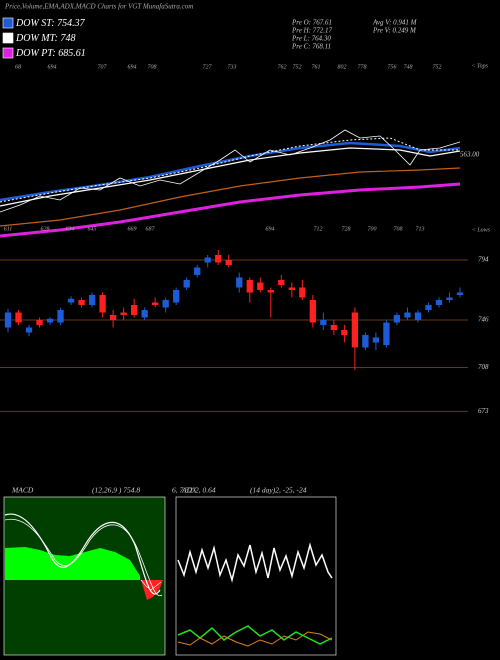 The width and height of the screenshot is (500, 660). What do you see at coordinates (22, 490) in the screenshot?
I see `macd-label: MACD` at bounding box center [22, 490].